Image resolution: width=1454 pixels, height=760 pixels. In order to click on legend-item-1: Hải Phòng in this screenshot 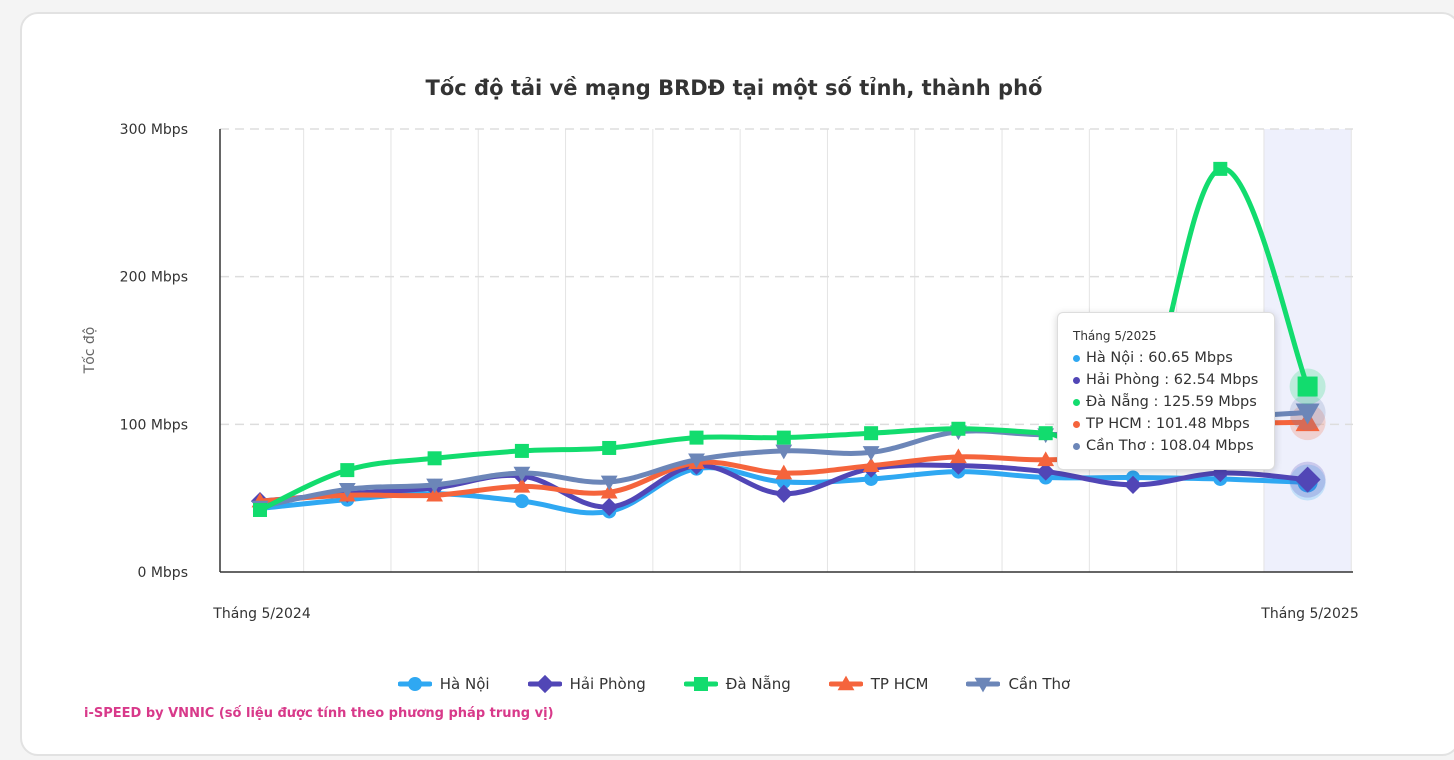, I will do `click(586, 684)`.